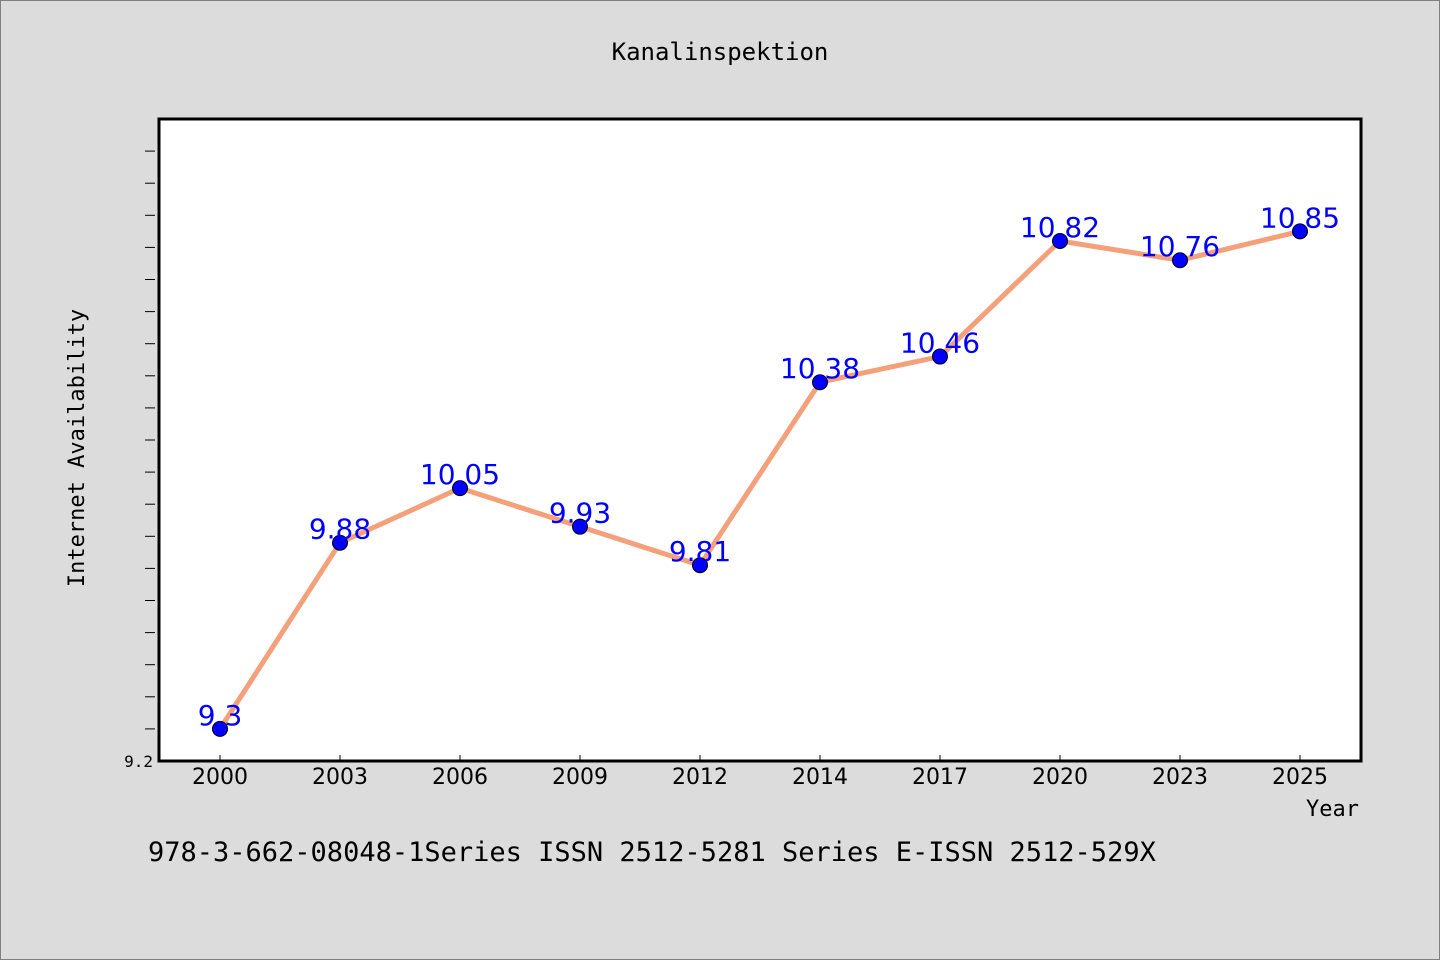 This screenshot has height=960, width=1440. Describe the element at coordinates (580, 513) in the screenshot. I see `data-label: 9.93` at that location.